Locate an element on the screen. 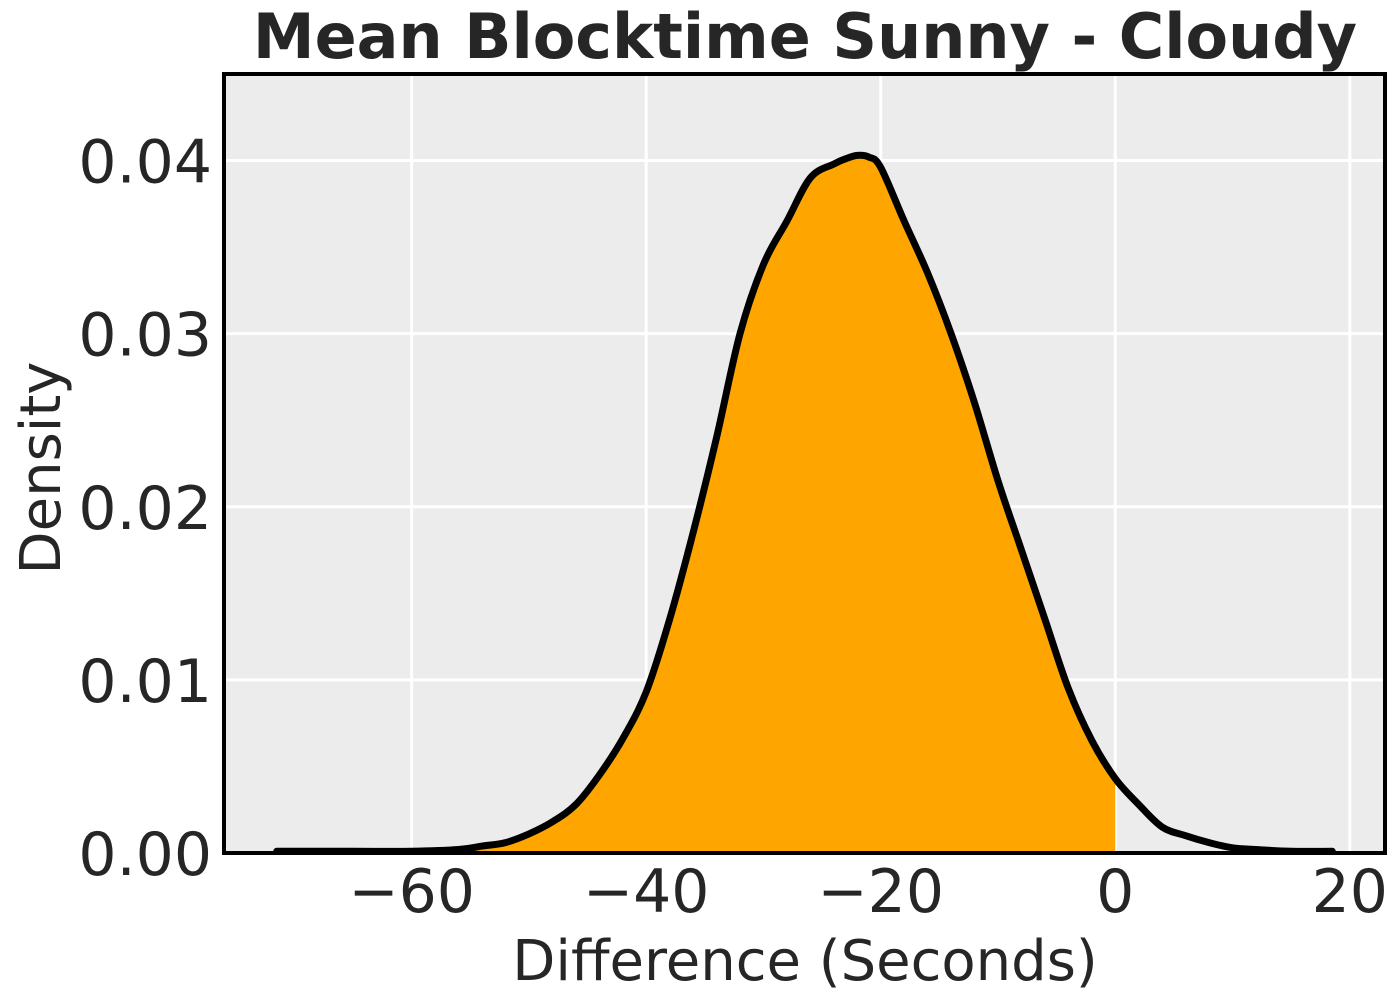 The image size is (1400, 1000). y-tick-label: 0.03 is located at coordinates (145, 336).